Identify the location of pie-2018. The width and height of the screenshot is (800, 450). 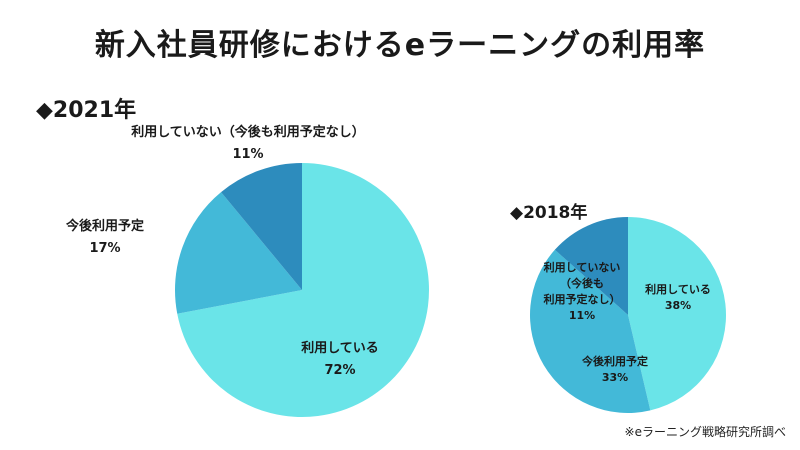
(627, 315).